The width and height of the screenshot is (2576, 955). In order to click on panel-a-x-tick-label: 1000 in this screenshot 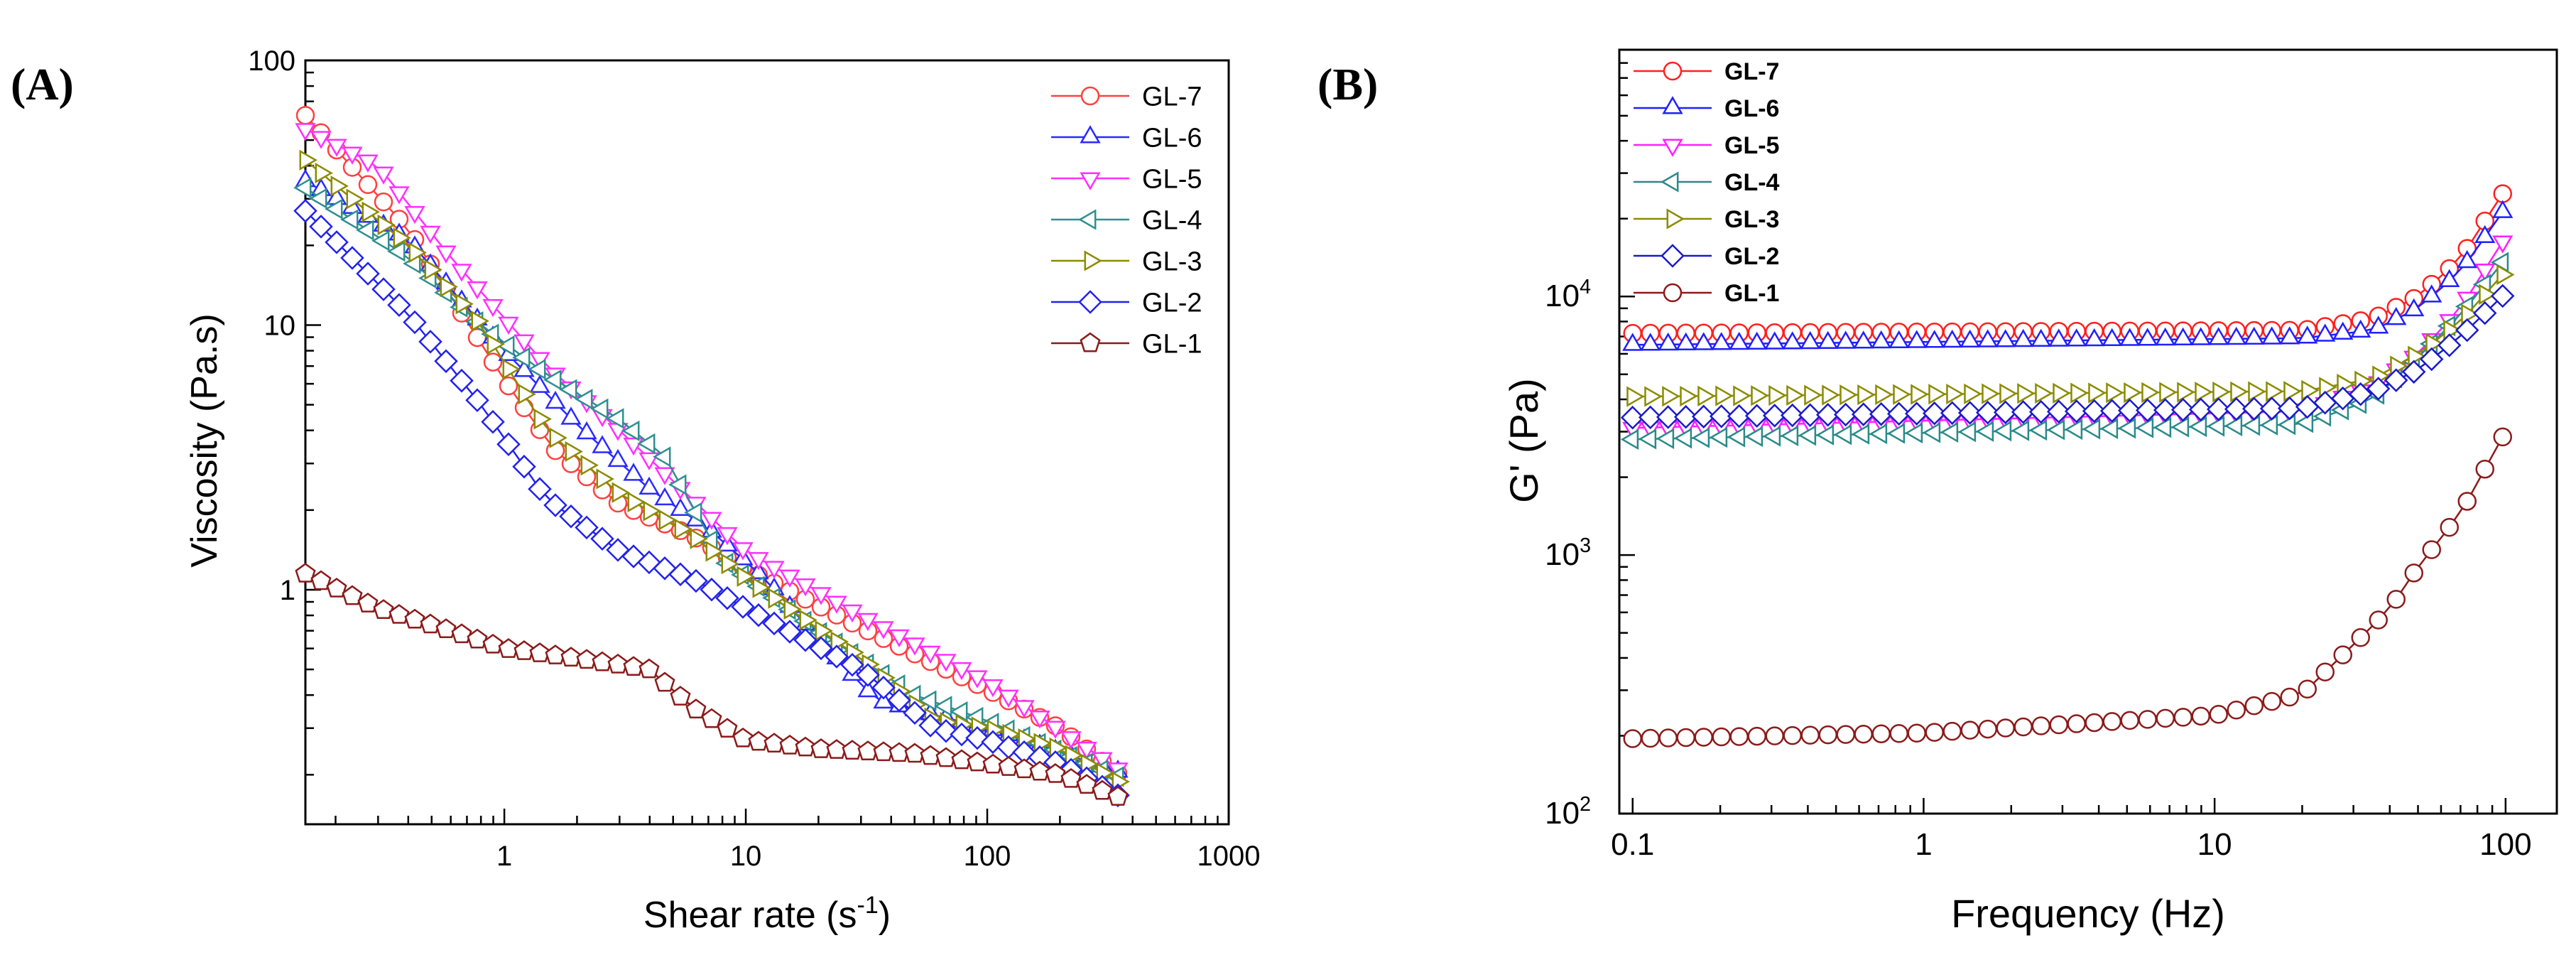, I will do `click(1229, 856)`.